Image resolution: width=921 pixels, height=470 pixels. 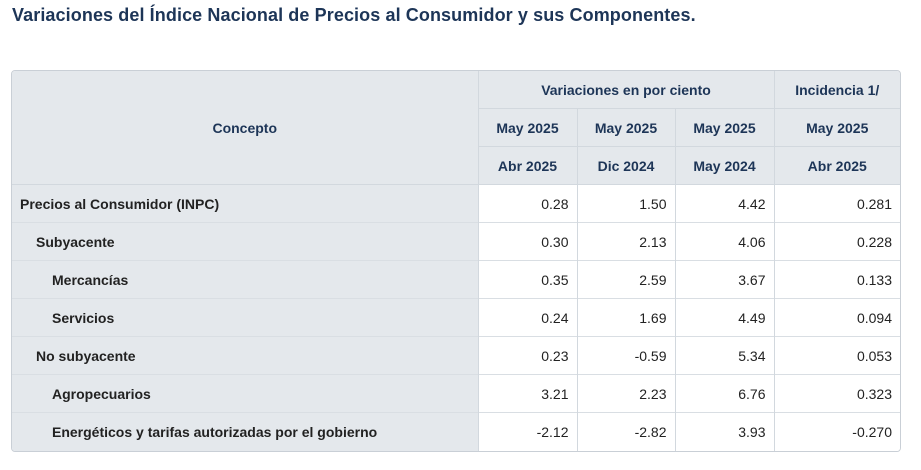 What do you see at coordinates (724, 431) in the screenshot?
I see `cell-value: 3.93` at bounding box center [724, 431].